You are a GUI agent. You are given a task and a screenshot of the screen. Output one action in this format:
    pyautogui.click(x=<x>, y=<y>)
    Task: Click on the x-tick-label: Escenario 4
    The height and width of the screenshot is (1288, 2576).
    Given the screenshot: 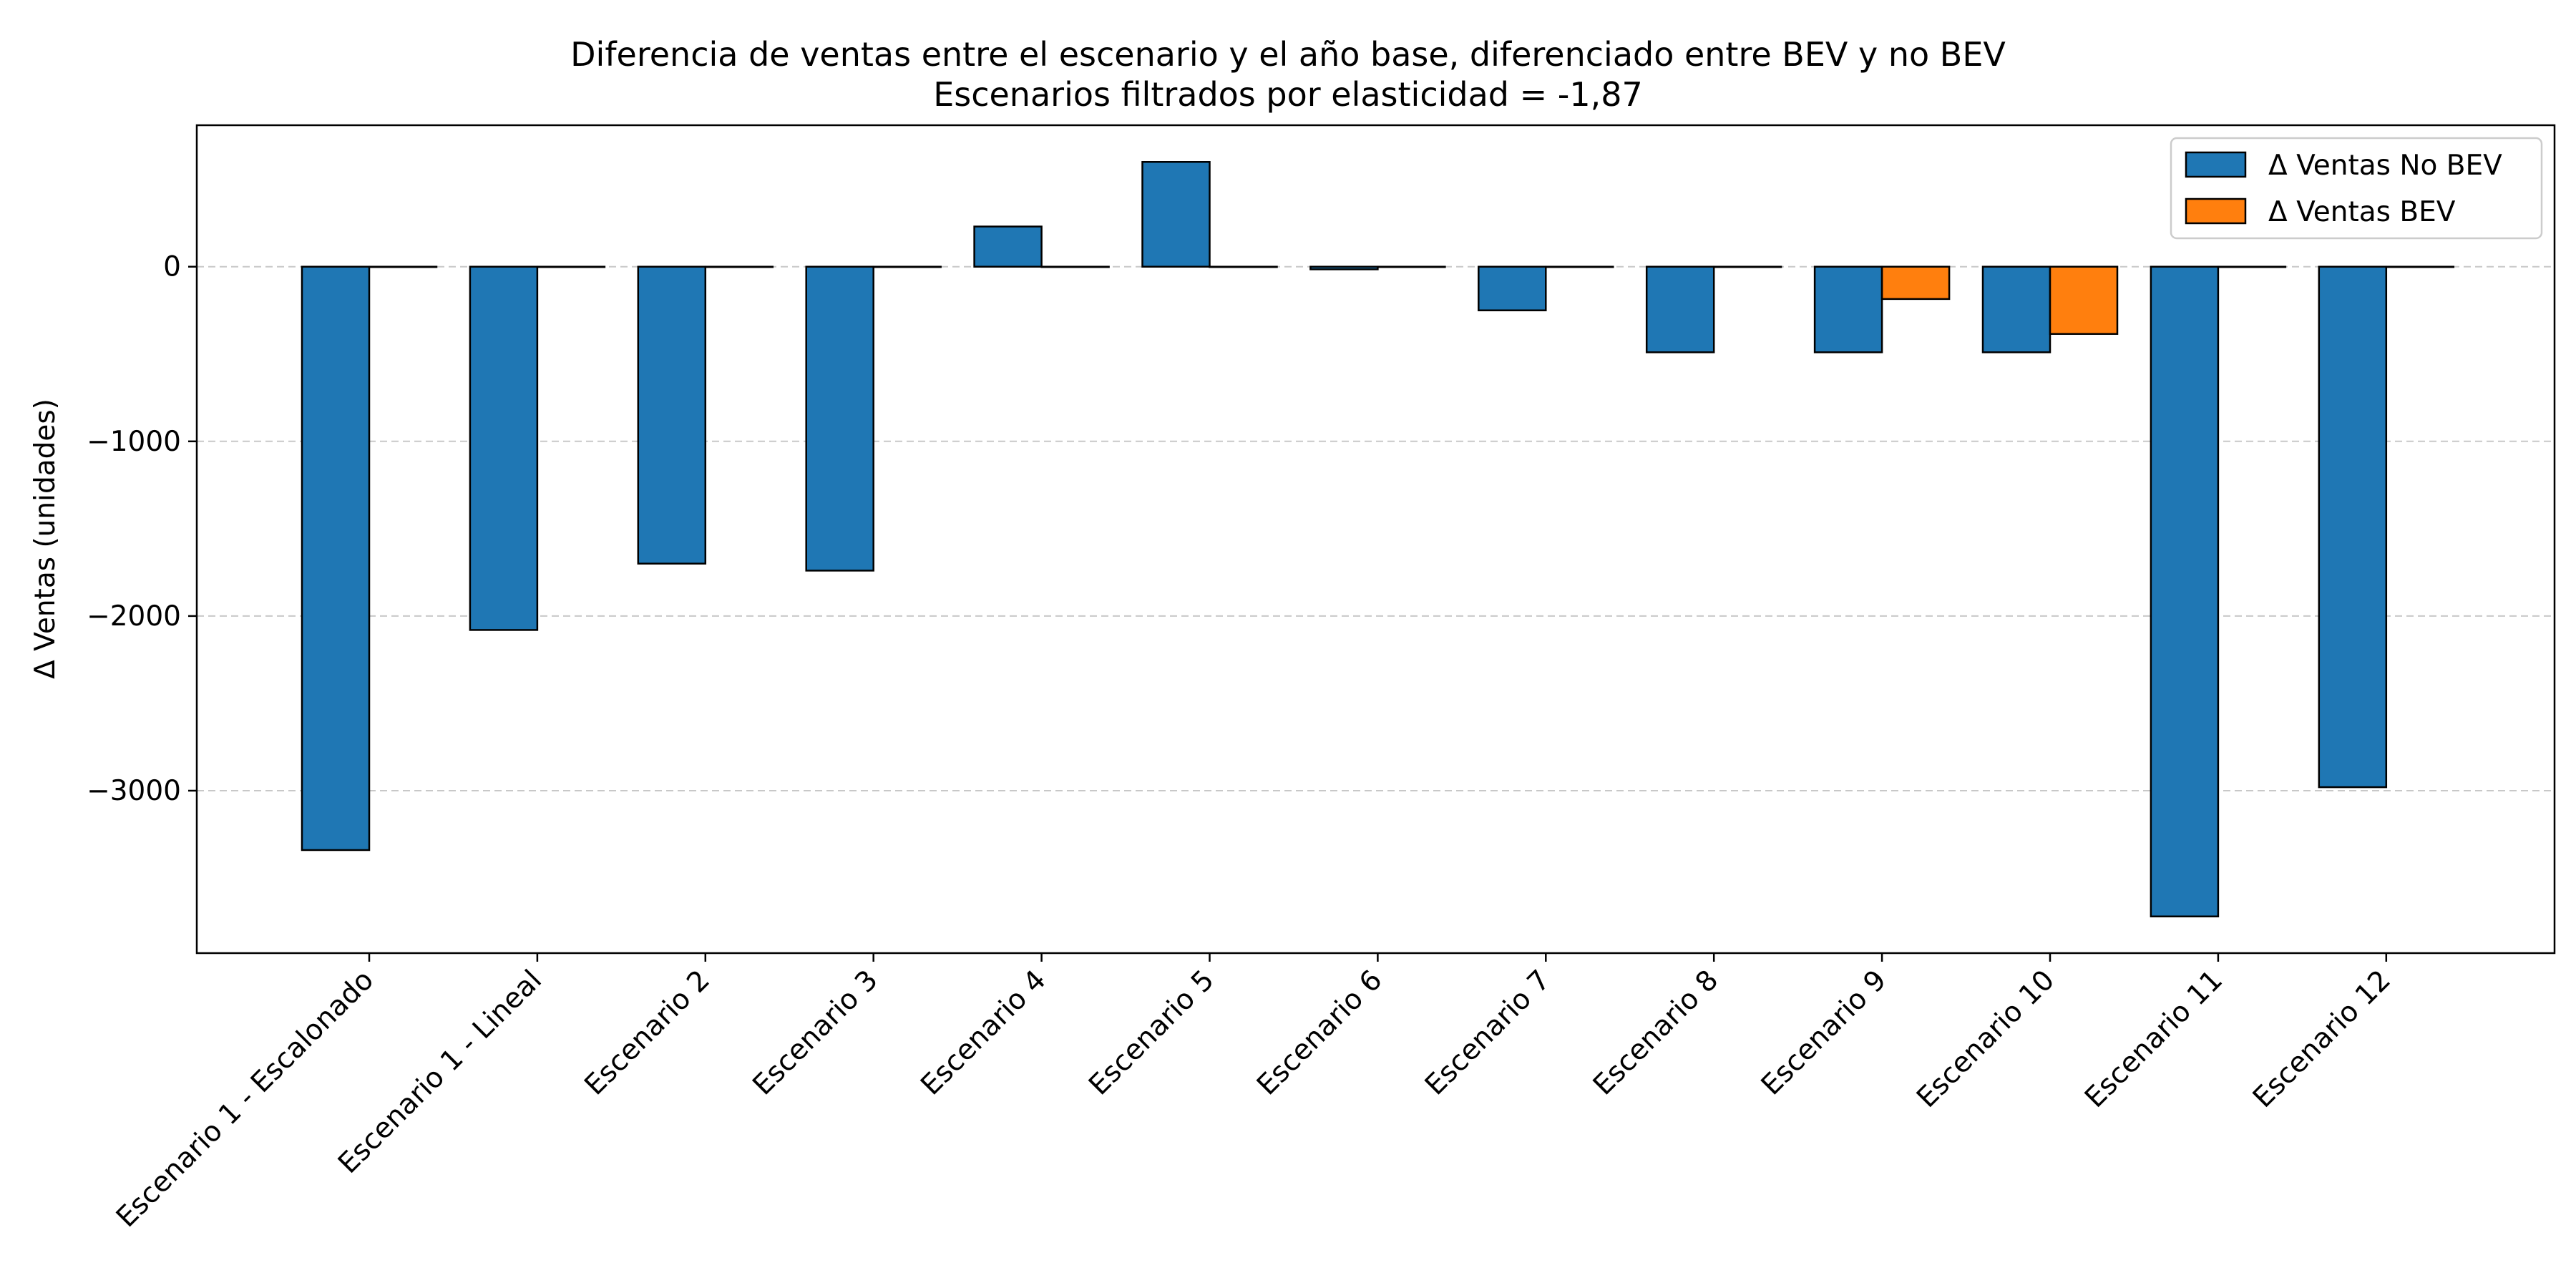 What is the action you would take?
    pyautogui.click(x=983, y=1032)
    